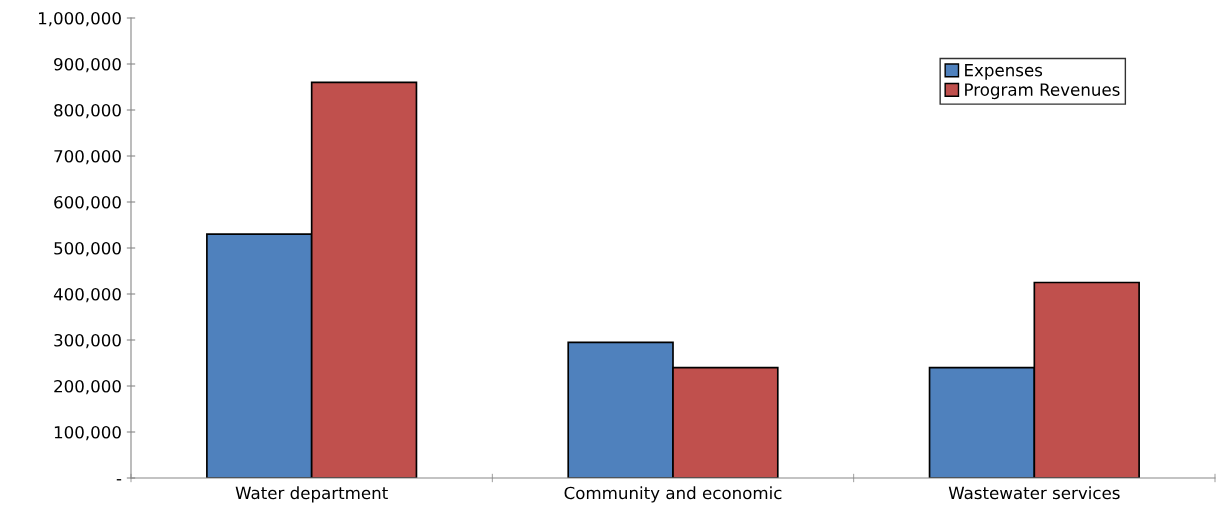 The height and width of the screenshot is (518, 1217). Describe the element at coordinates (87, 203) in the screenshot. I see `y-tick-label: 600,000` at that location.